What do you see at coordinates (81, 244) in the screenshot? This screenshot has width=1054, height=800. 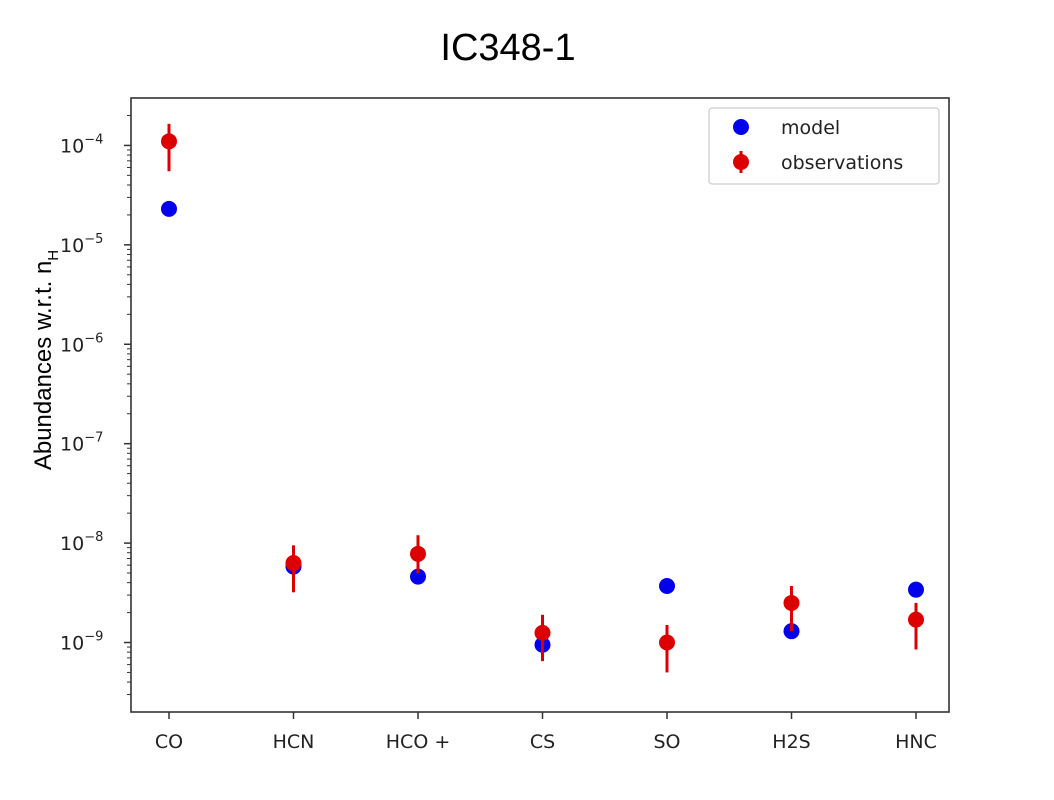 I see `y-tick-label: 10⁻⁵` at bounding box center [81, 244].